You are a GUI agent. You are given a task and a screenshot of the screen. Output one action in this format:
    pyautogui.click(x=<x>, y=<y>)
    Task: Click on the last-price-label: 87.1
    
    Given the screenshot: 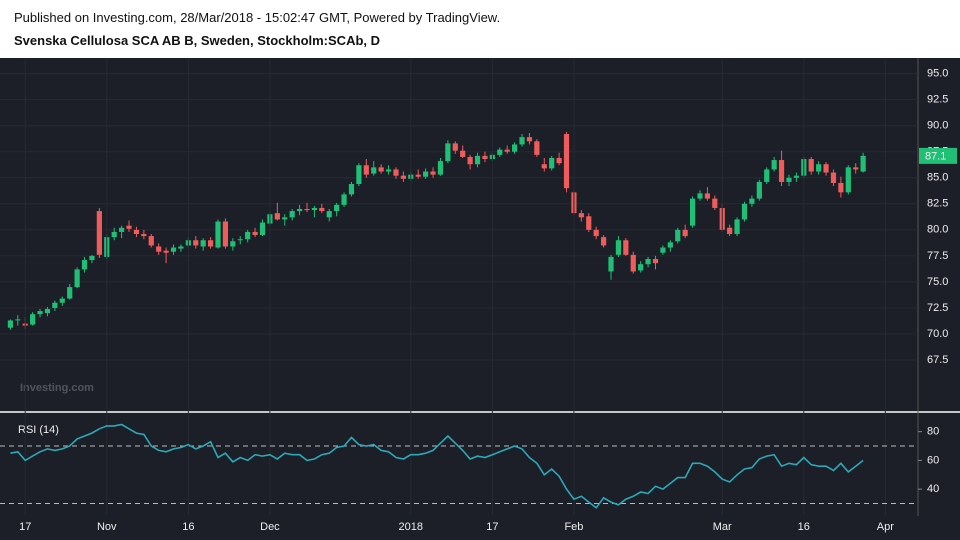 What is the action you would take?
    pyautogui.click(x=935, y=156)
    